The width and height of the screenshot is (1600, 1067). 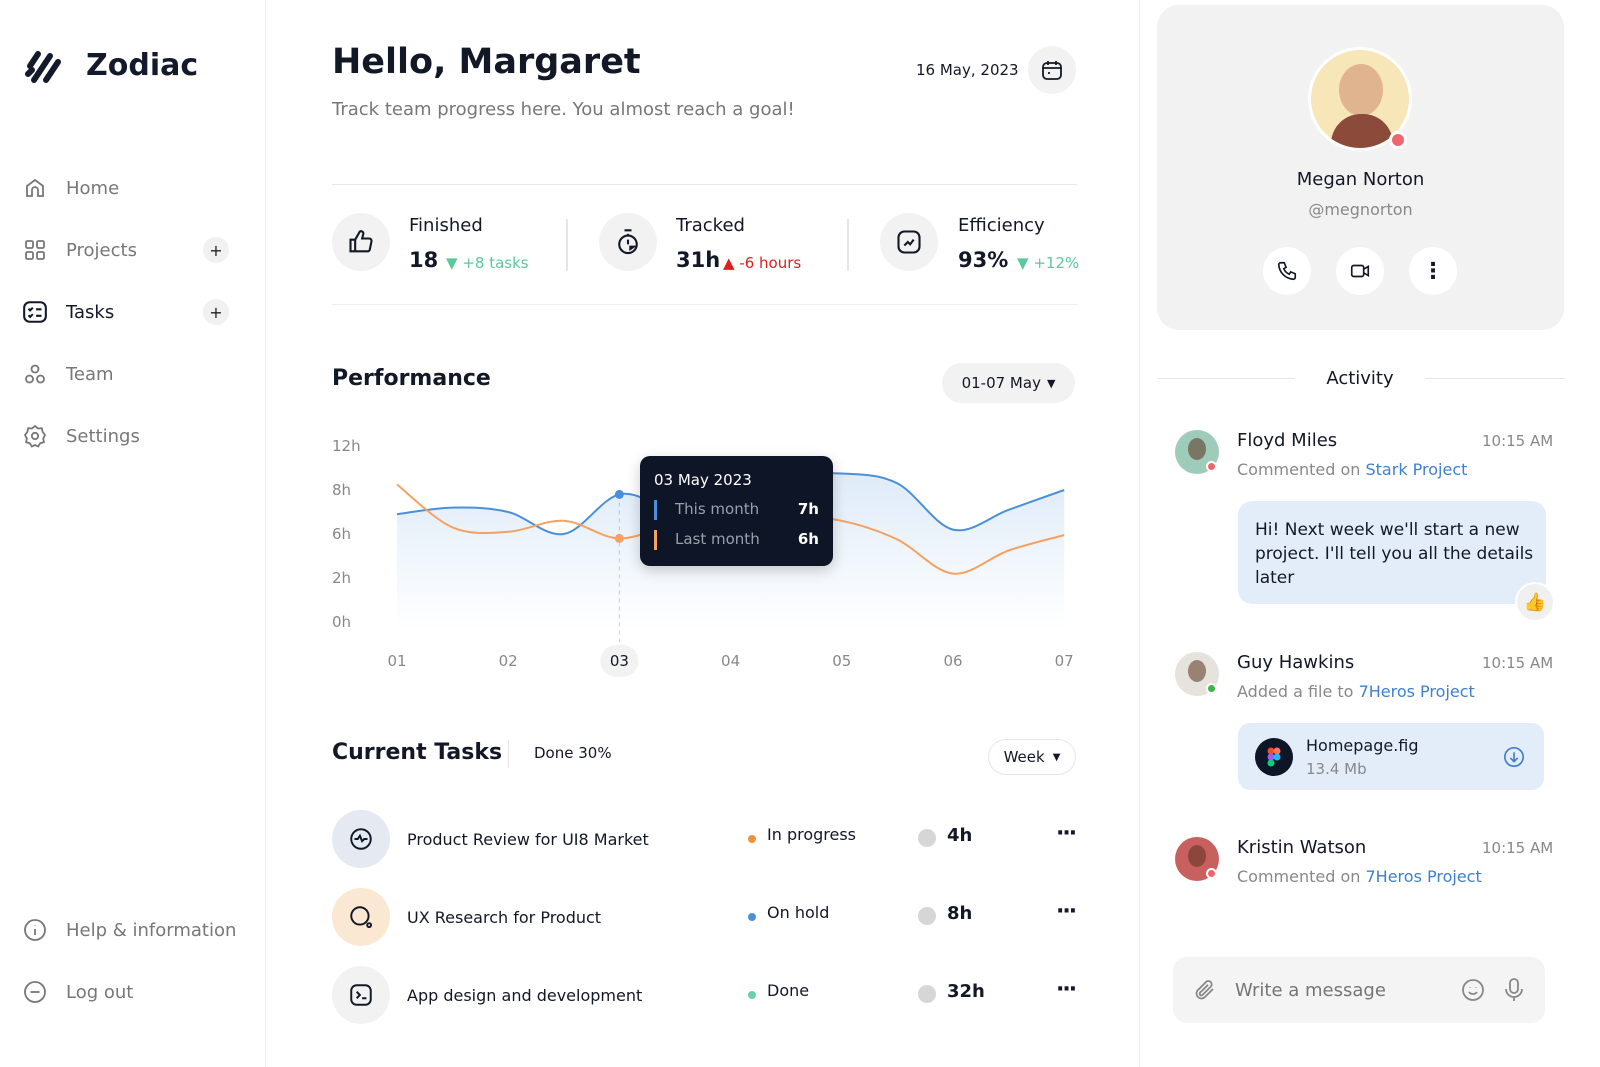 I want to click on logout-button: Log out, so click(x=129, y=992).